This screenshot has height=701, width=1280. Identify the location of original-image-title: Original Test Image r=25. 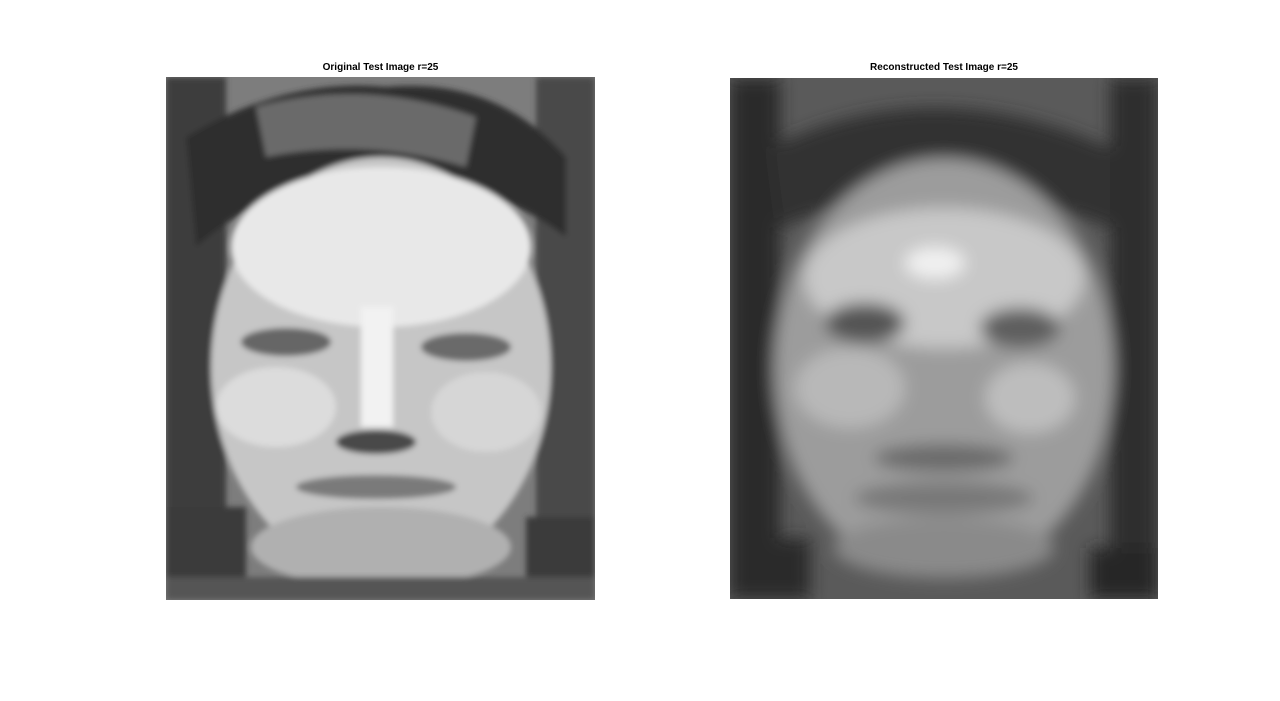
(380, 67).